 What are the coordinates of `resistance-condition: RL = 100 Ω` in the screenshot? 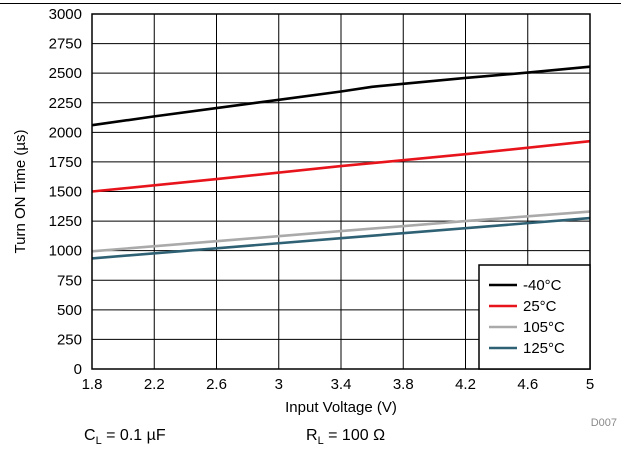 It's located at (345, 438).